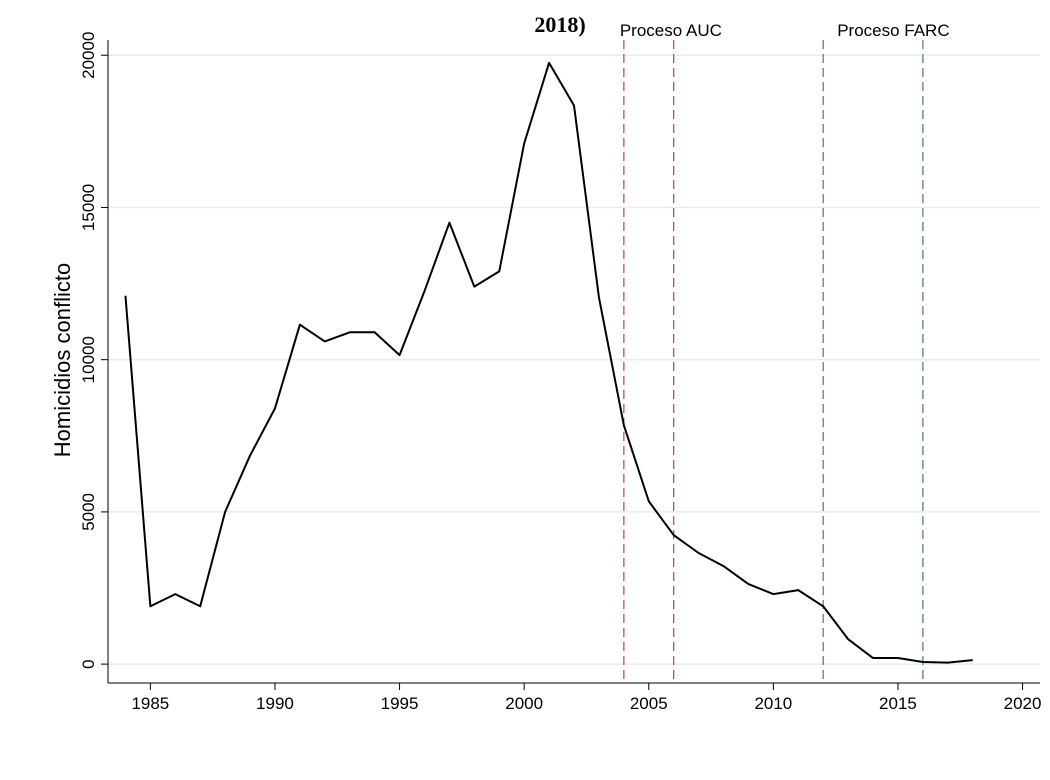 Image resolution: width=1050 pixels, height=780 pixels. Describe the element at coordinates (893, 30) in the screenshot. I see `annotation-label: Proceso FARC` at that location.